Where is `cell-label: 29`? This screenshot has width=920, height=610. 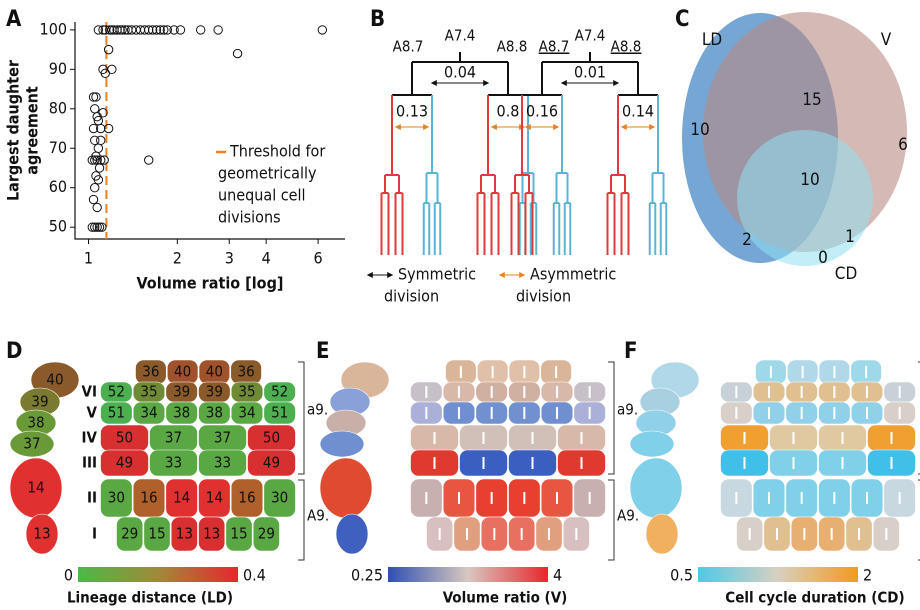
cell-label: 29 is located at coordinates (129, 534).